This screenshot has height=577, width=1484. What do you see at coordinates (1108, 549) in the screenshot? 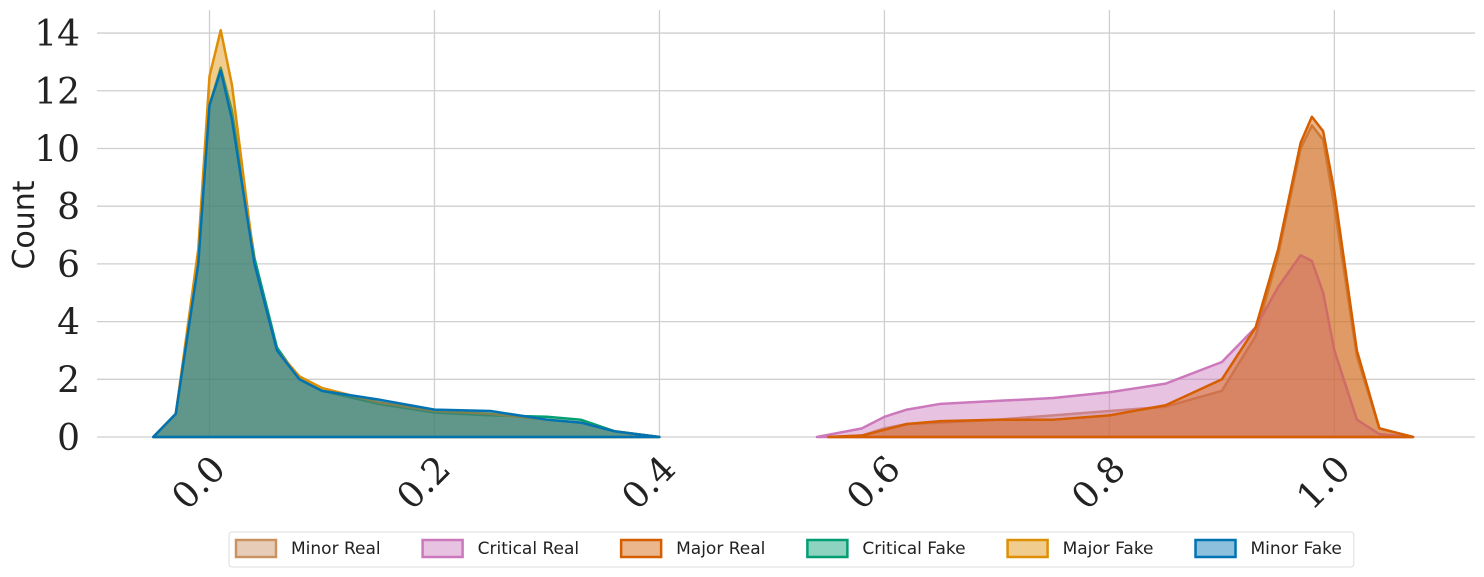
I see `legend-label: Major Fake` at bounding box center [1108, 549].